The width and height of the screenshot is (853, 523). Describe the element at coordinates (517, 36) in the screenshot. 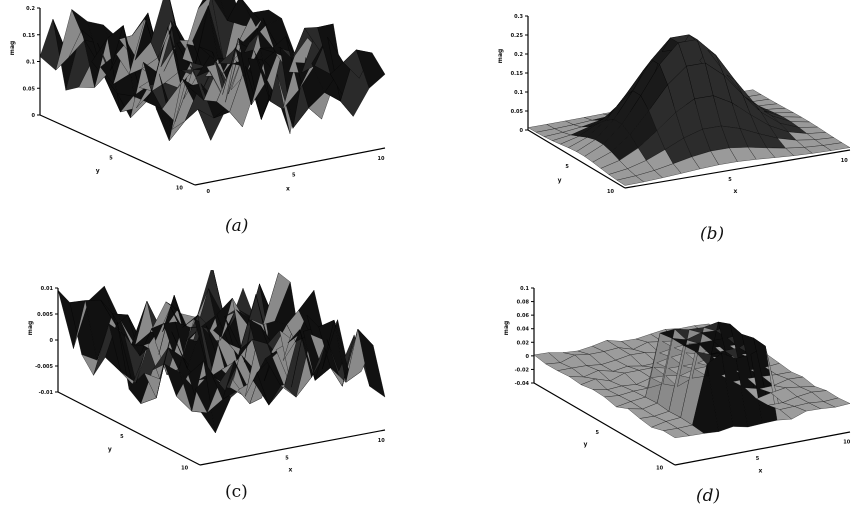

I see `z-tick-label: 0.25` at that location.